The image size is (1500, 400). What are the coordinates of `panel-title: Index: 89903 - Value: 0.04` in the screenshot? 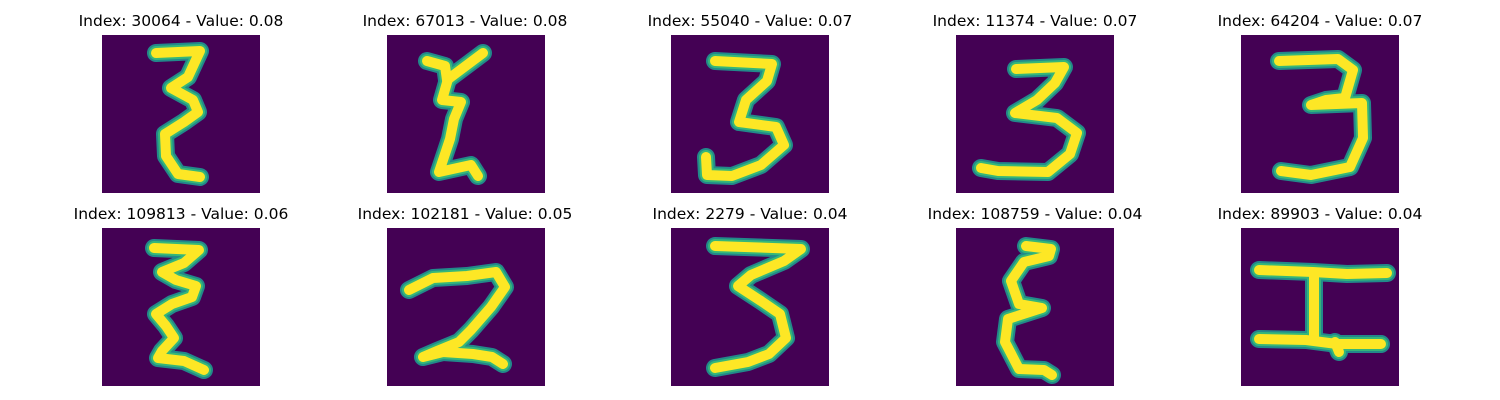 It's located at (1320, 214).